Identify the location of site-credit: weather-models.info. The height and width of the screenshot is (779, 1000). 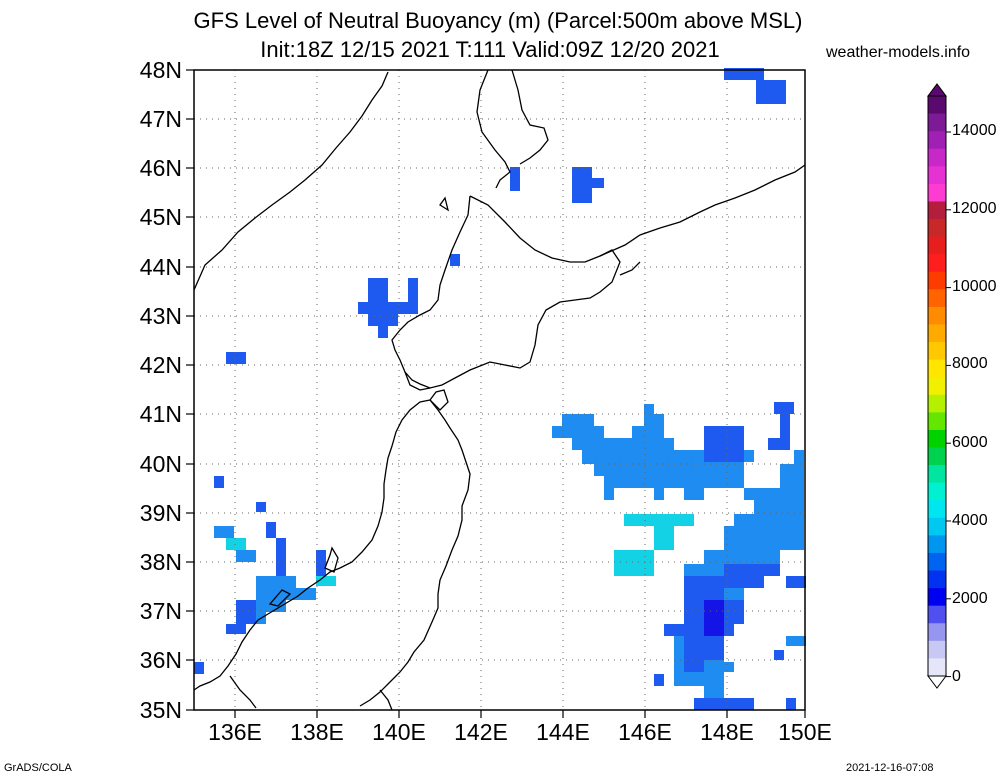
(898, 52).